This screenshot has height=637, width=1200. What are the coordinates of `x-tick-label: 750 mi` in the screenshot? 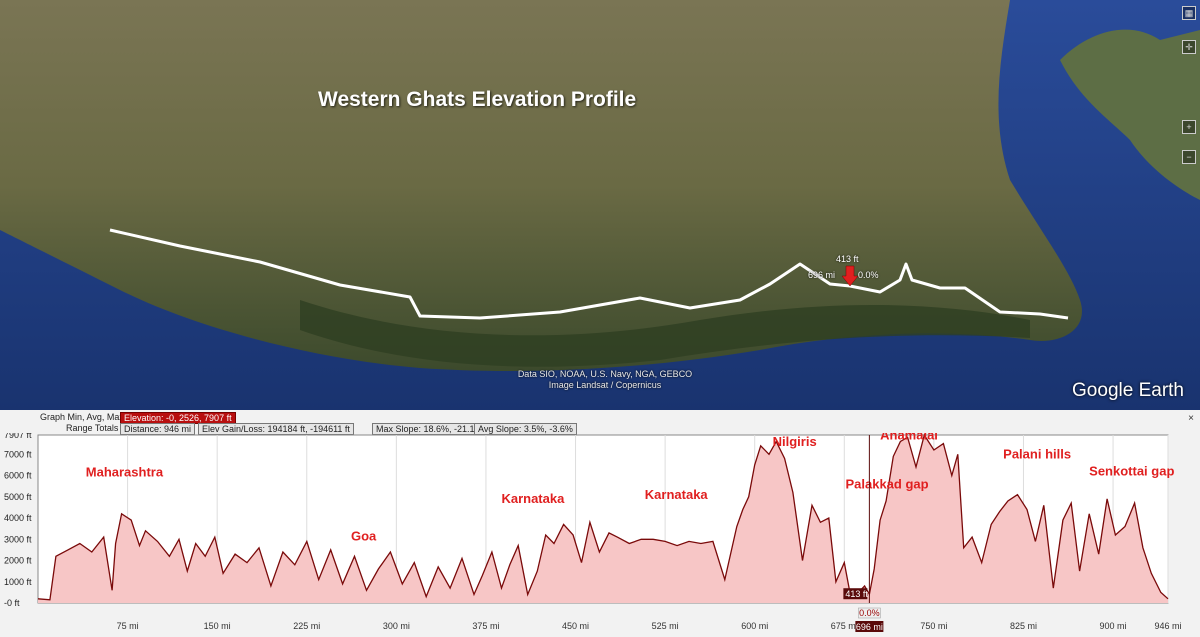 It's located at (933, 626).